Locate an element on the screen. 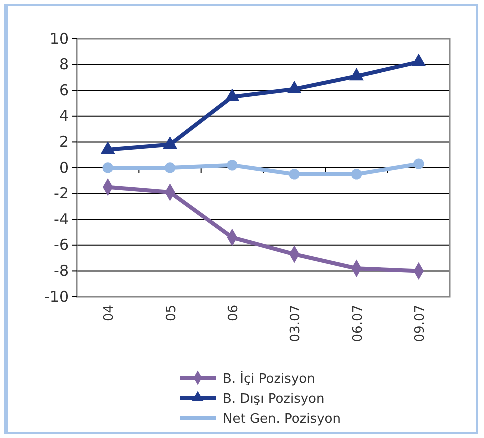 This screenshot has width=484, height=438. y-tick-label: 10 is located at coordinates (59, 39).